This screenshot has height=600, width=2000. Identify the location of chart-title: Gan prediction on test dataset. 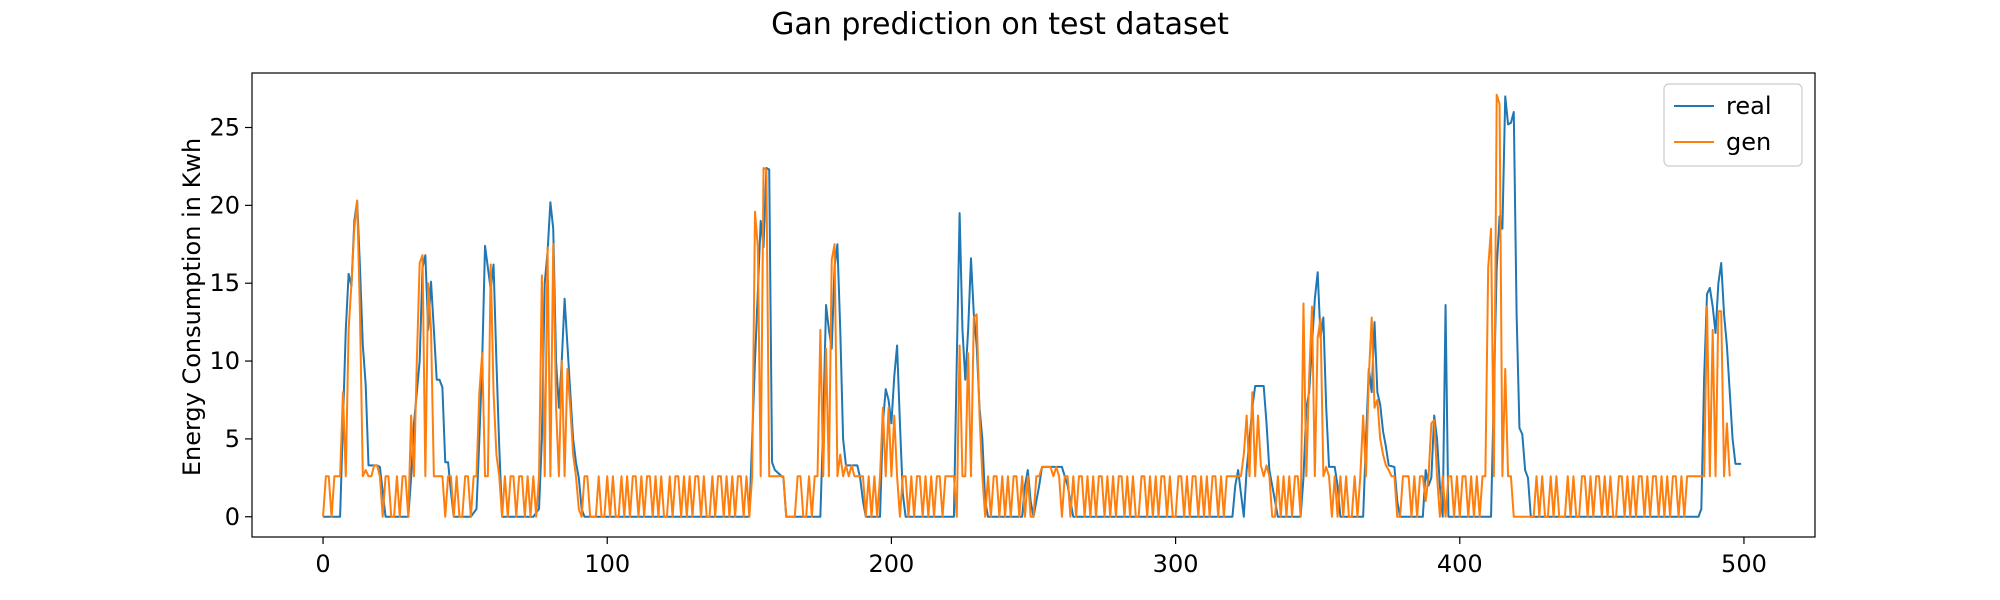
(1000, 24).